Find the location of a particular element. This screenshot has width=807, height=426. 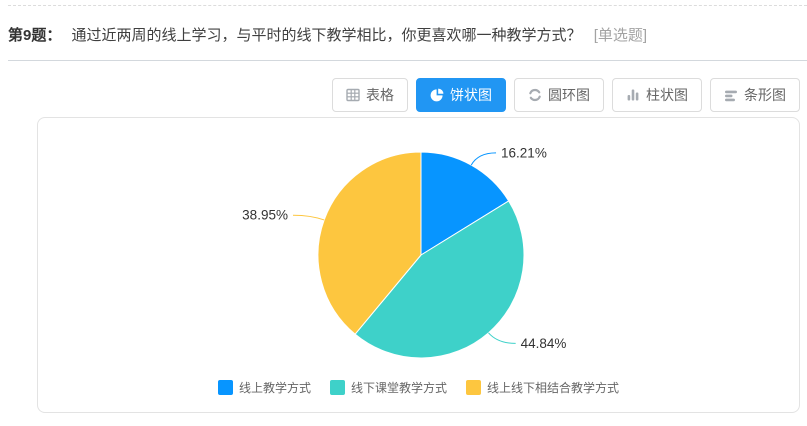

slice-percentage-label: 38.95% is located at coordinates (265, 215).